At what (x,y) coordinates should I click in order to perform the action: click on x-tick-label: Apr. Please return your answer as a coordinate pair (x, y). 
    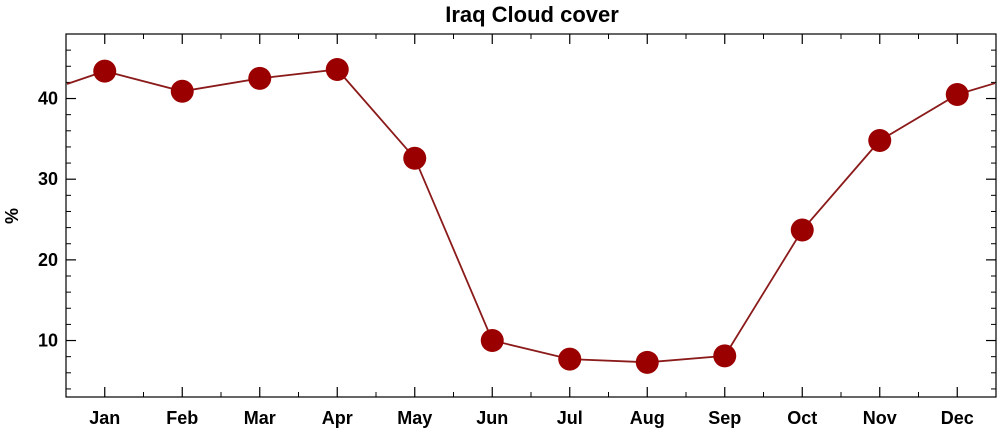
    Looking at the image, I should click on (337, 418).